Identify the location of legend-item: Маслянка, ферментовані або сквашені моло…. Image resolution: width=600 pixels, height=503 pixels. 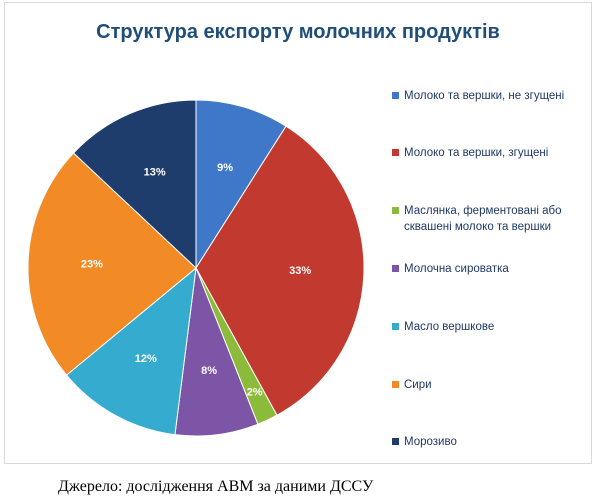
(492, 219).